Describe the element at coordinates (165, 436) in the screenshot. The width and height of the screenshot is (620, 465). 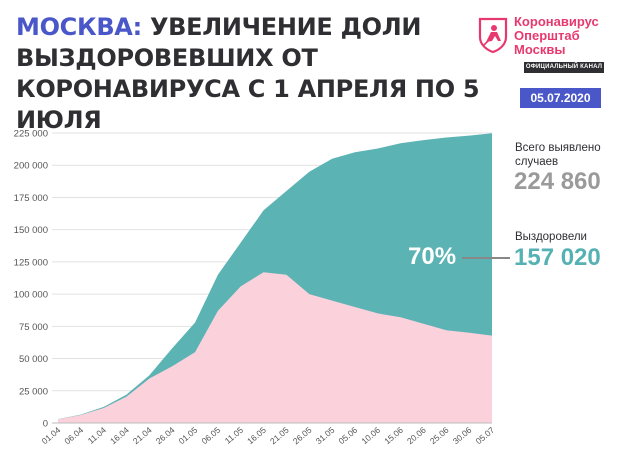
I see `x-tick-label: 26.04` at that location.